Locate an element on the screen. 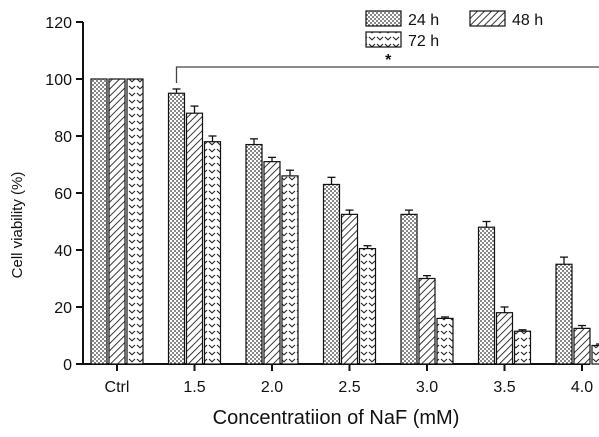  x-axis-title: Concentratiion of NaF (mM) is located at coordinates (336, 418).